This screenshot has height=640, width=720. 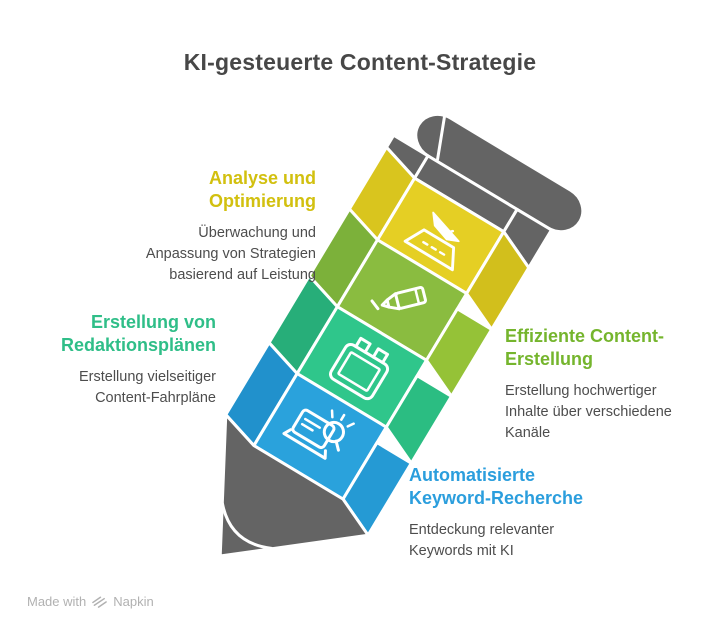 I want to click on laptop-search-icon, so click(x=318, y=434).